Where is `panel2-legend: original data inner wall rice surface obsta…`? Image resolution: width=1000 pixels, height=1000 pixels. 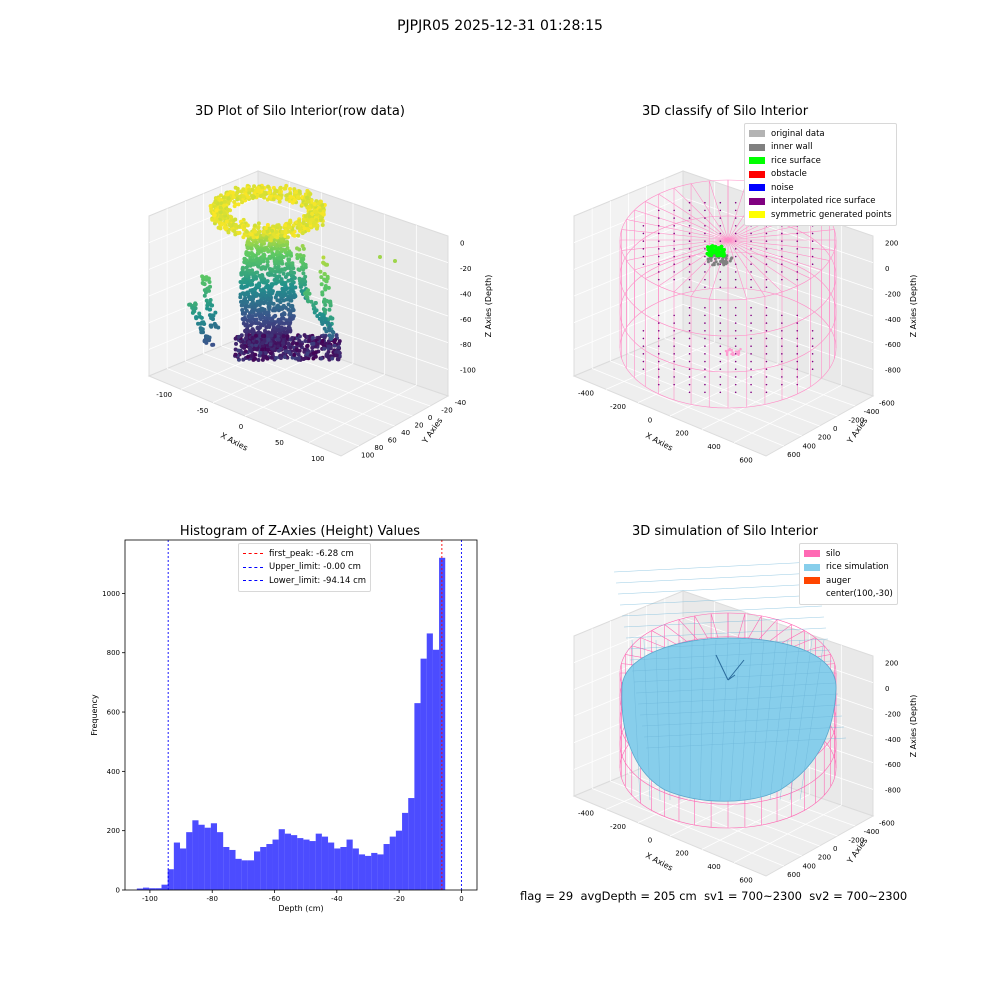
panel2-legend: original data inner wall rice surface obsta… is located at coordinates (820, 174).